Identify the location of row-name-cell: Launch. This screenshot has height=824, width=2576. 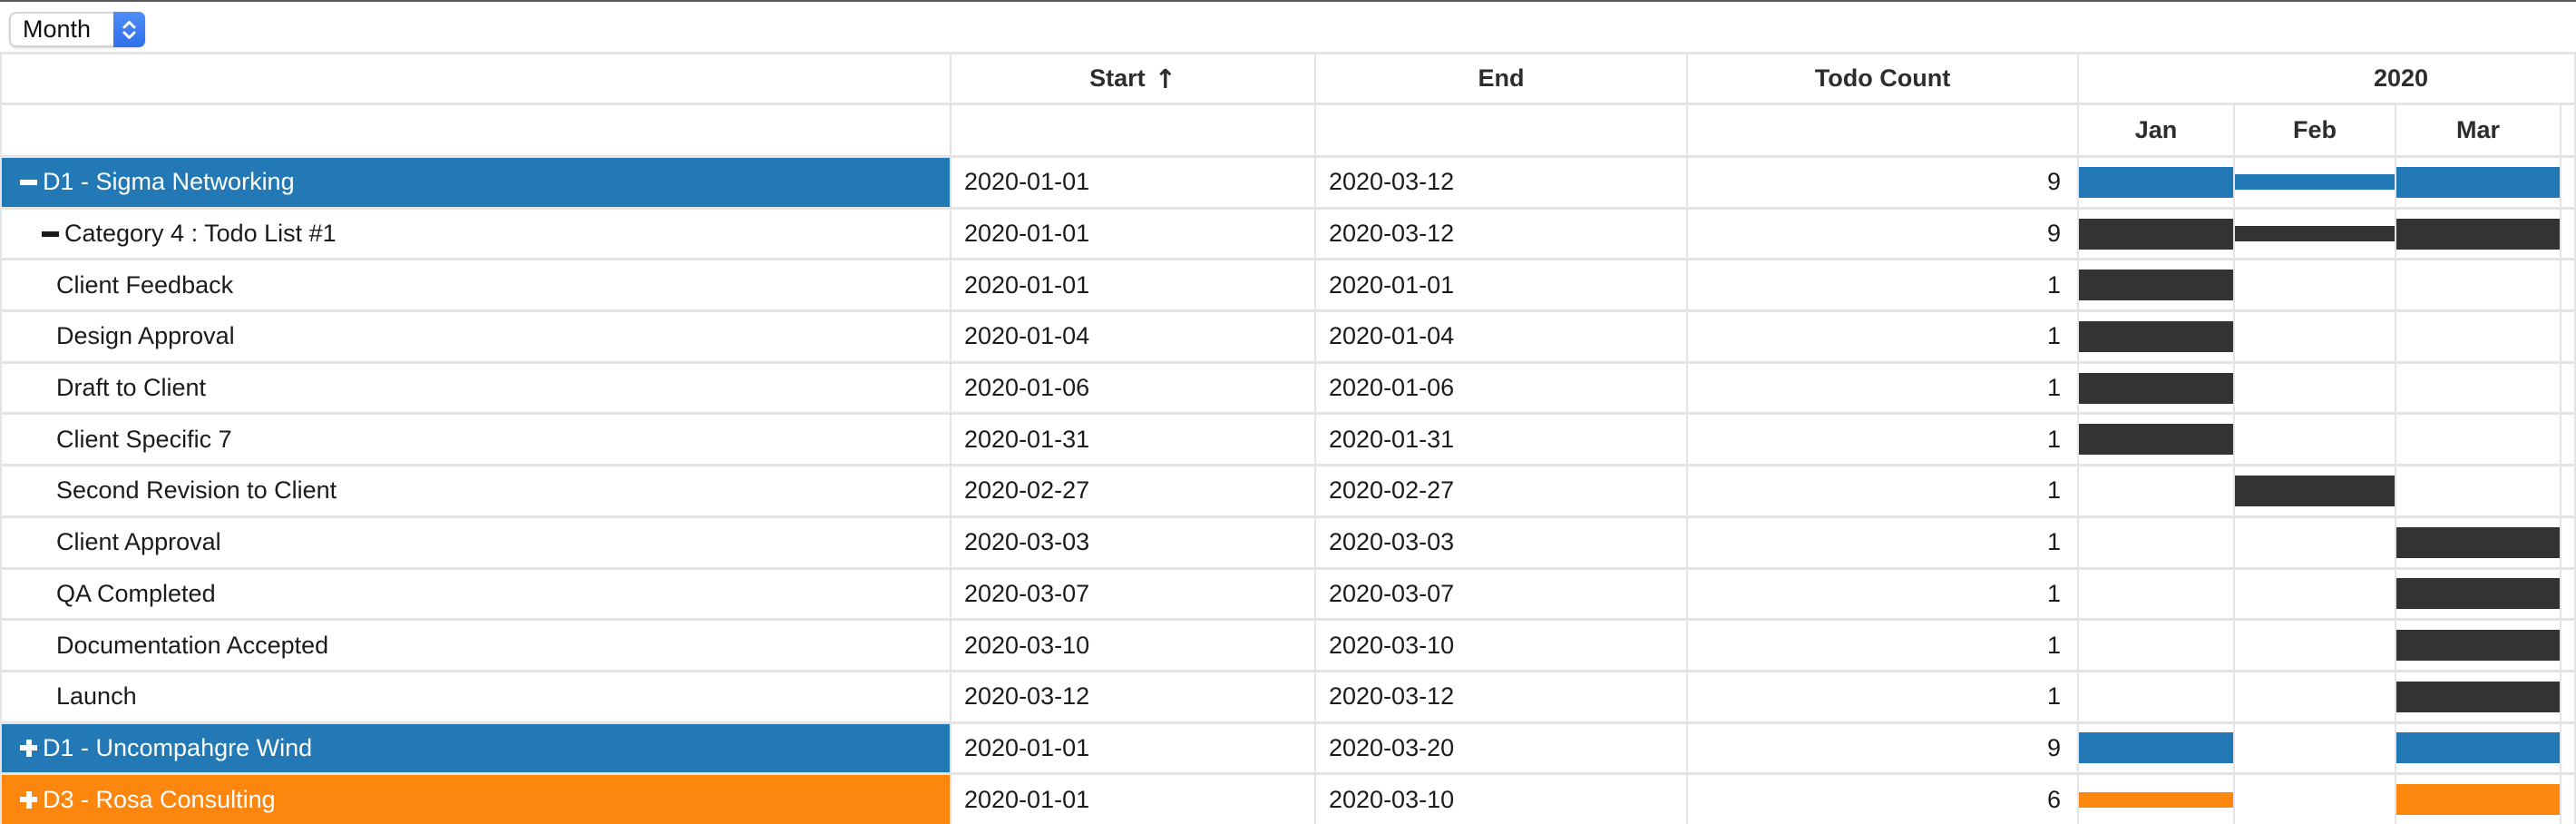
(476, 696).